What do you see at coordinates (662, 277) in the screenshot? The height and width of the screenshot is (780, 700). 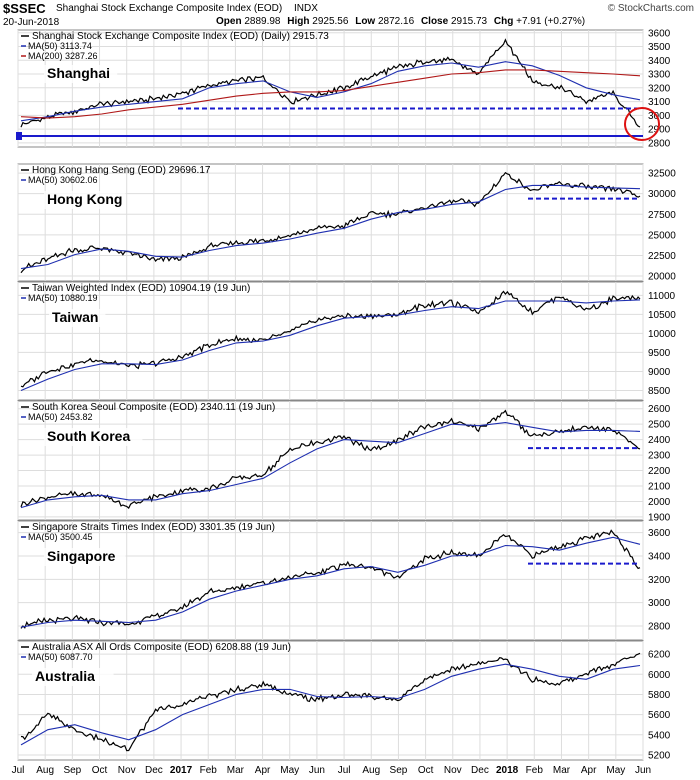 I see `y-tick-label: 20000` at bounding box center [662, 277].